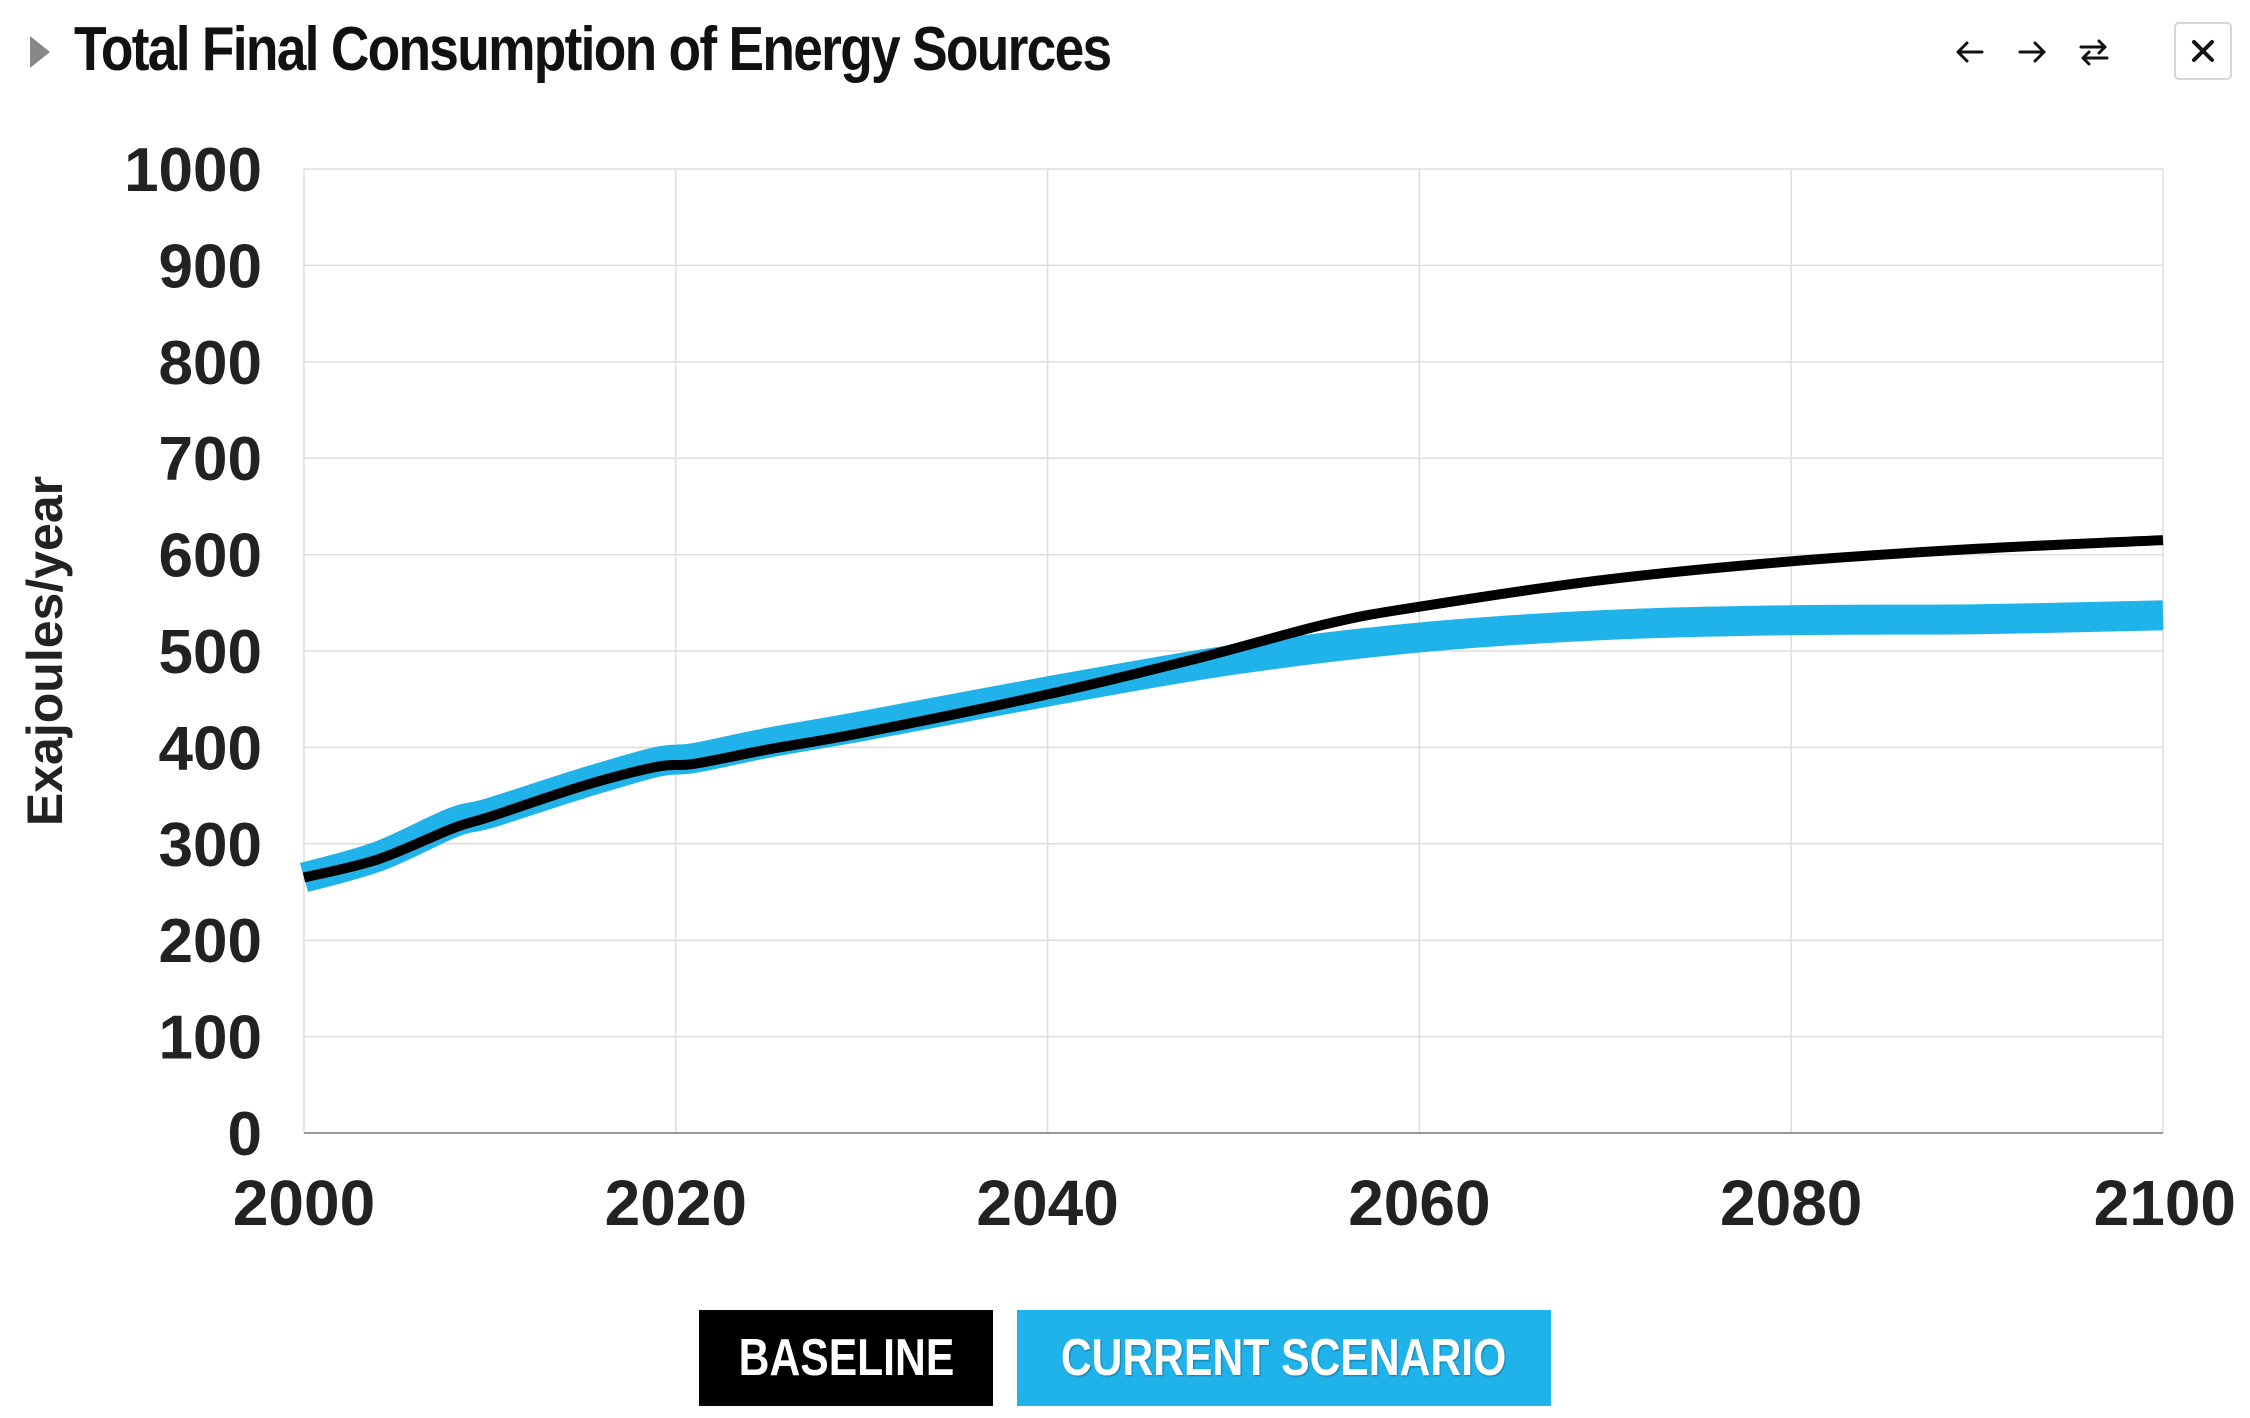 This screenshot has height=1418, width=2250. What do you see at coordinates (210, 652) in the screenshot?
I see `y-tick-label: 500` at bounding box center [210, 652].